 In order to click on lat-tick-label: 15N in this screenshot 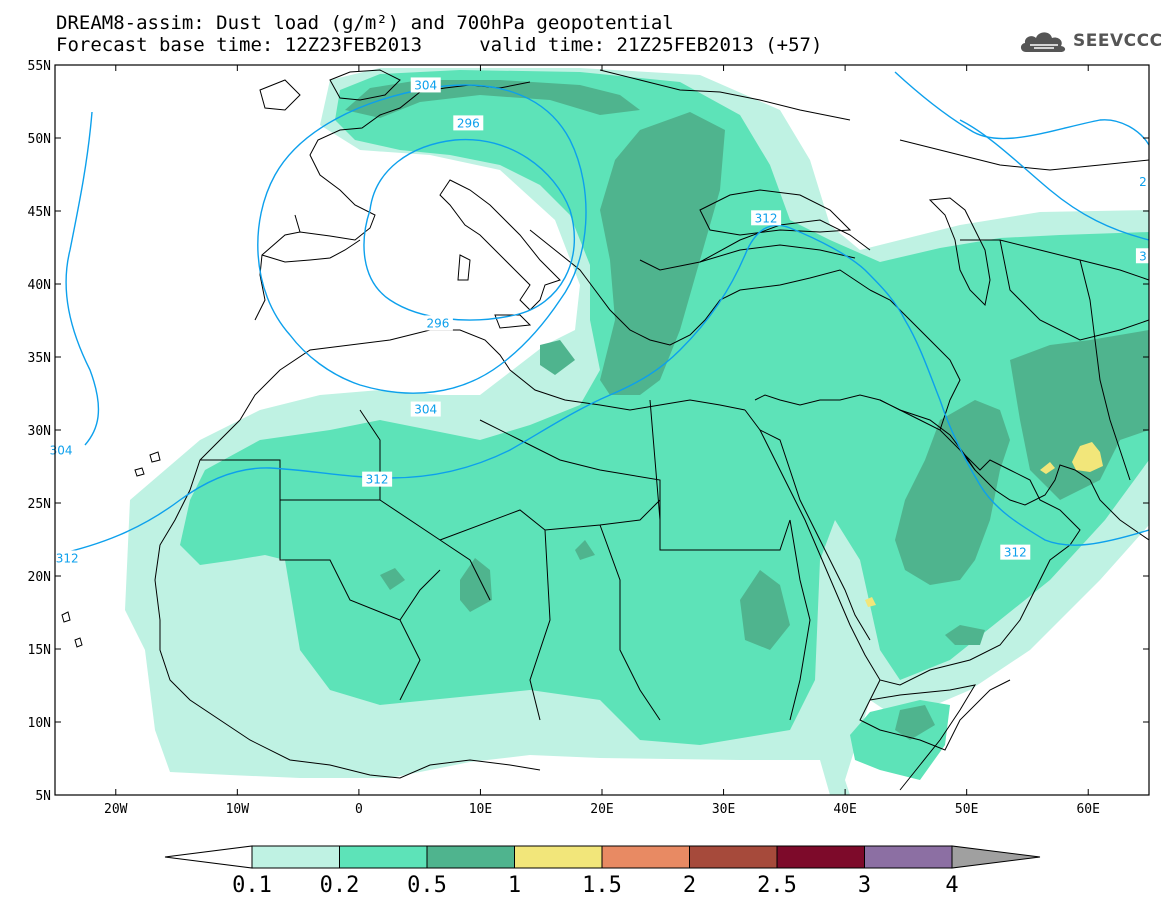, I will do `click(39, 650)`.